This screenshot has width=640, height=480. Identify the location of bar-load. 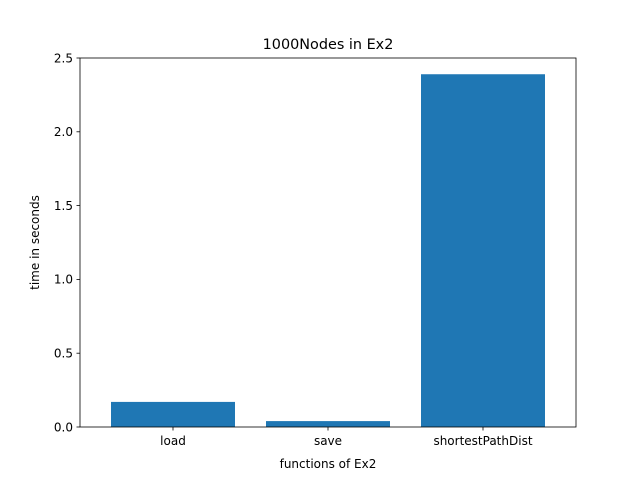
(173, 414).